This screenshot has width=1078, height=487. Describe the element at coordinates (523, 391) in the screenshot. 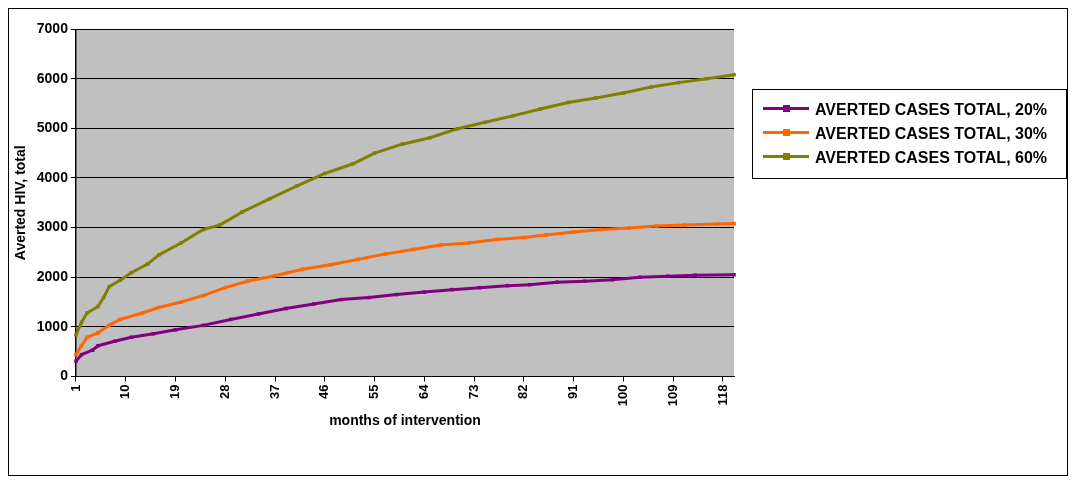

I see `x-tick-label: 82` at that location.